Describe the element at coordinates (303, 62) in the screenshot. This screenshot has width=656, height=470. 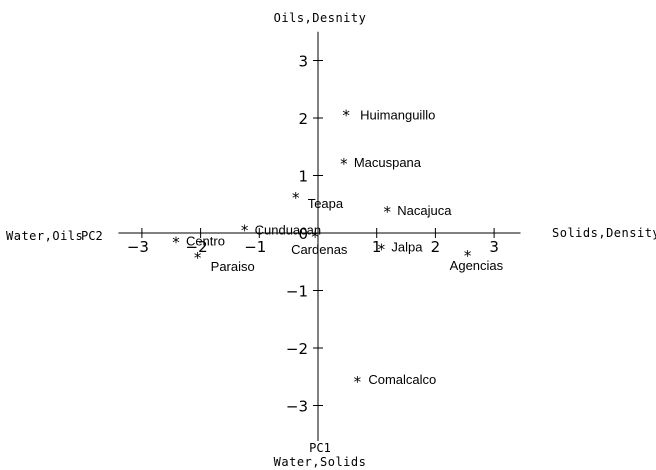
I see `y-tick-label: 3` at that location.